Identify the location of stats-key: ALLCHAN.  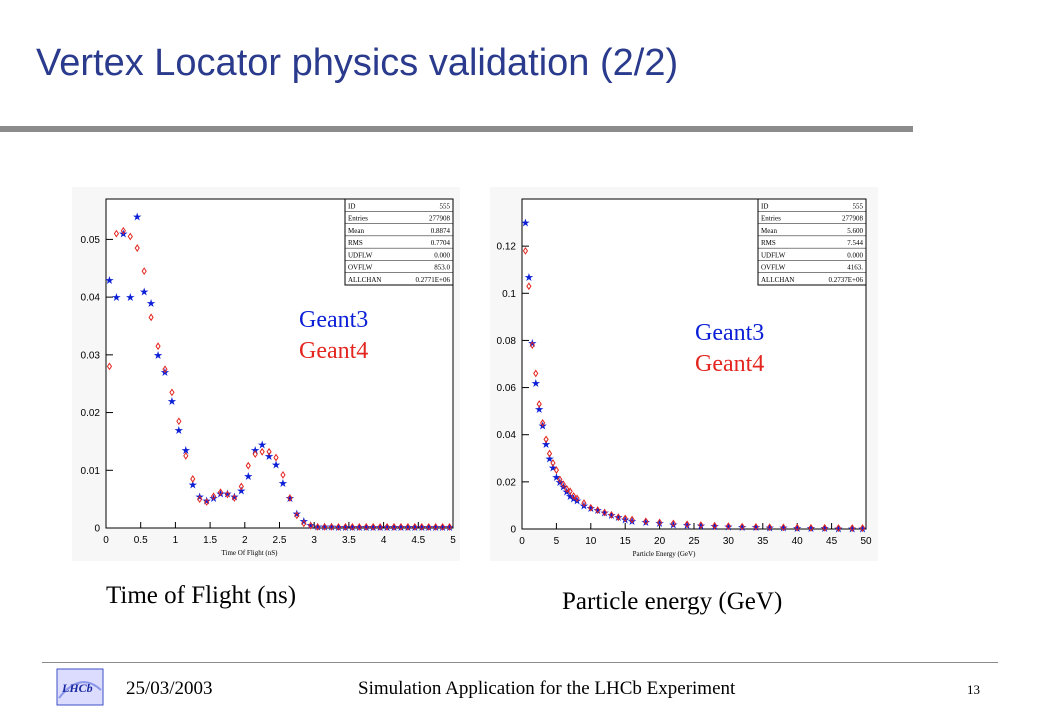
(777, 280).